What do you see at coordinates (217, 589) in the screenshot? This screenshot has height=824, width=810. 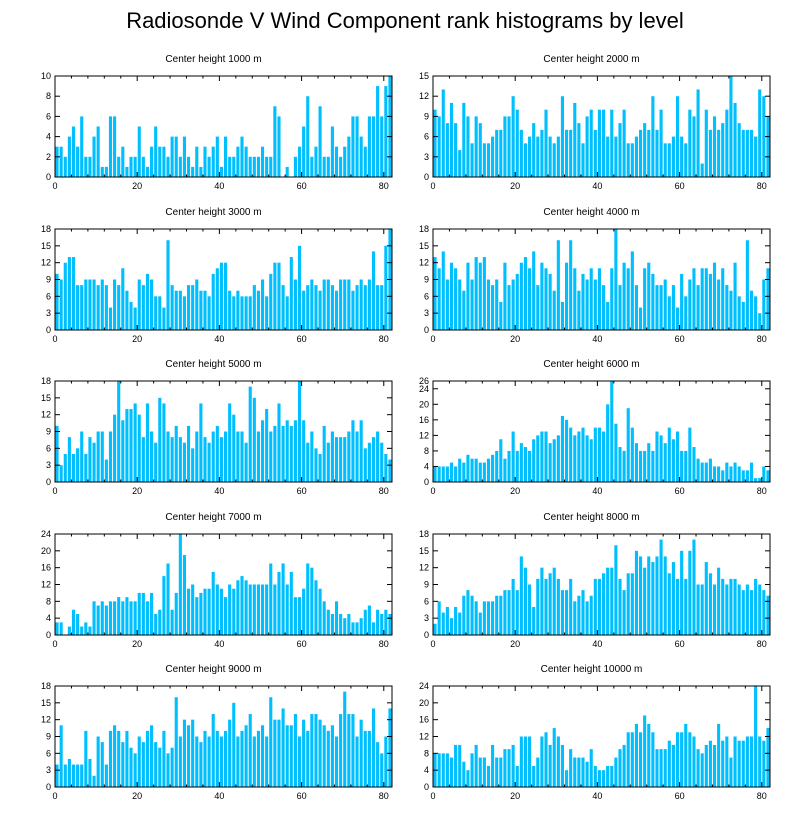 I see `histogram-svg: 0 20 40 60 80 0 4 8 12 16 20 24` at bounding box center [217, 589].